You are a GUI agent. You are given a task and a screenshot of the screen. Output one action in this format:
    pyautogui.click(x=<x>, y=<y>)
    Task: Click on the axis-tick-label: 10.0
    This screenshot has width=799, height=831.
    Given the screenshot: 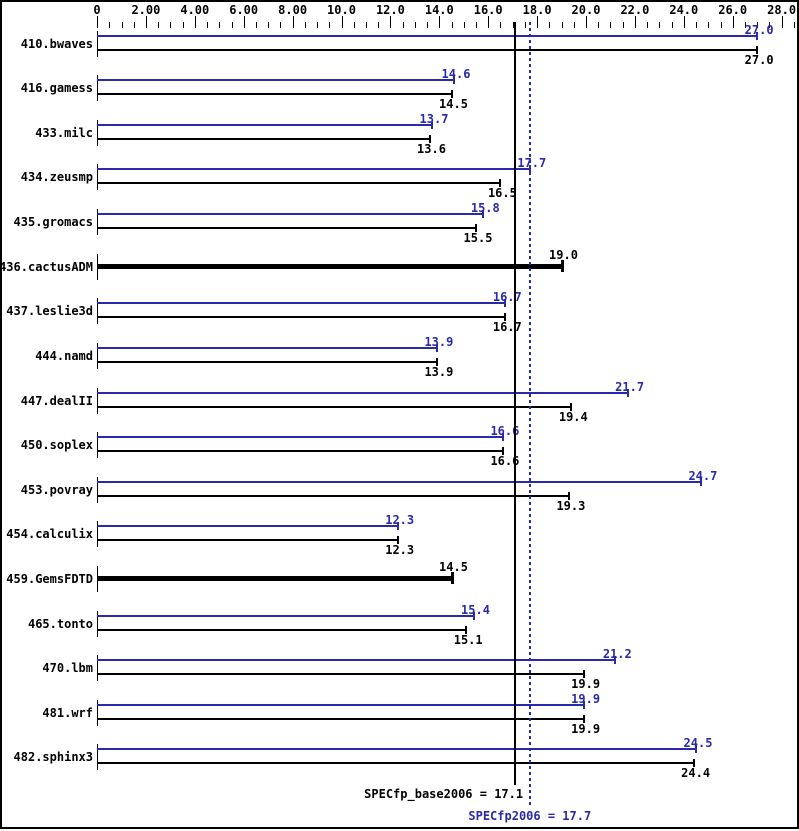 What is the action you would take?
    pyautogui.click(x=341, y=10)
    